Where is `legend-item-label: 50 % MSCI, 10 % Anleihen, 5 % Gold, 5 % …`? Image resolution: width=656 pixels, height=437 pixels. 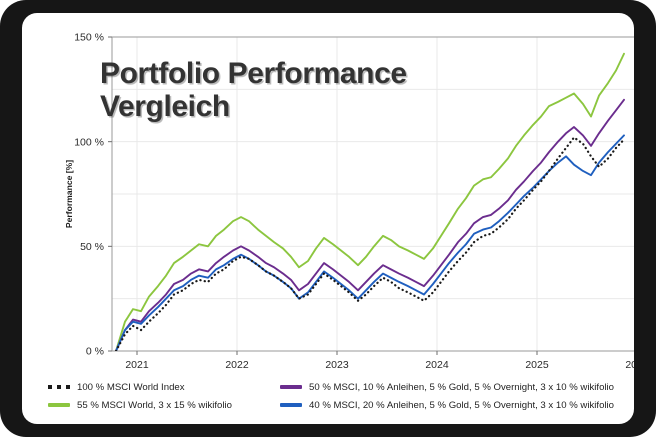
legend-item-label: 50 % MSCI, 10 % Anleihen, 5 % Gold, 5 % … is located at coordinates (462, 387).